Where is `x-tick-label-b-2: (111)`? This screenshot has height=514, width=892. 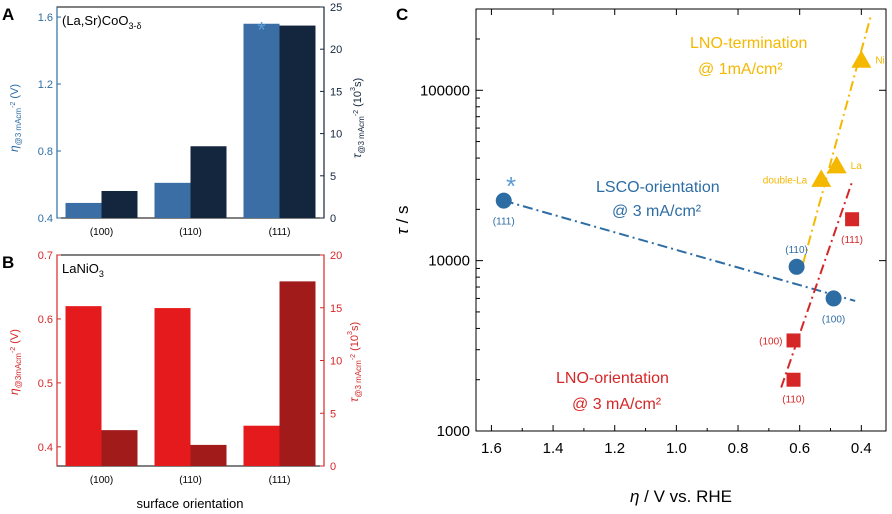 x-tick-label-b-2: (111) is located at coordinates (280, 480).